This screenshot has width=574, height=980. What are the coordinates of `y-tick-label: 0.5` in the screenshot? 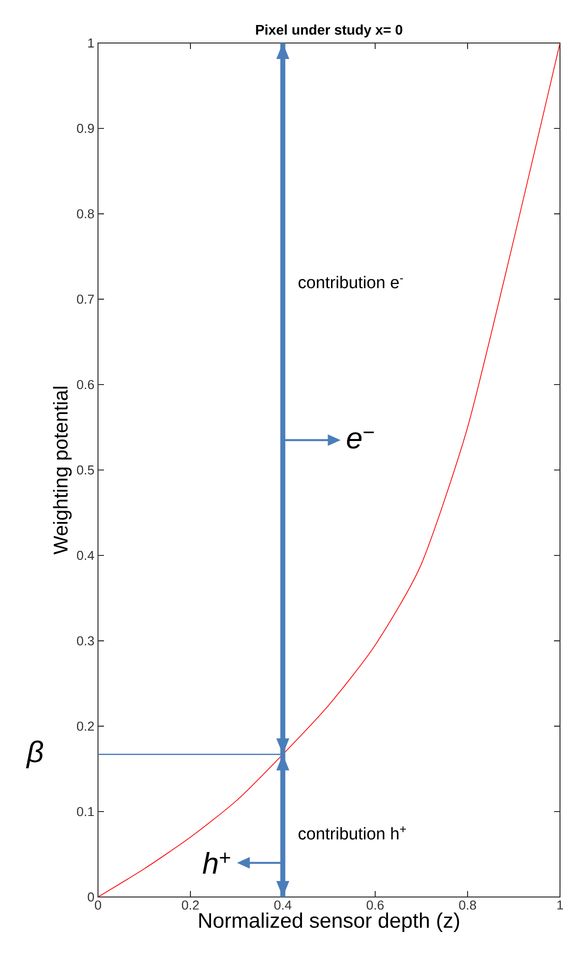 It's located at (85, 470).